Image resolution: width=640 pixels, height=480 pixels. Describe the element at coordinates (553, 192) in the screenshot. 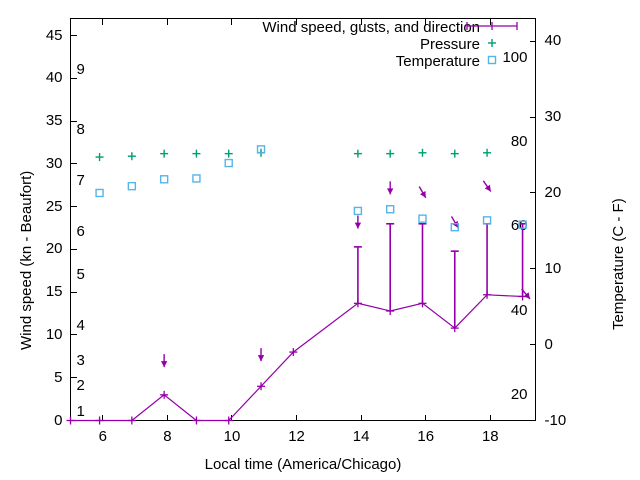

I see `y2-tick-label: 20` at that location.